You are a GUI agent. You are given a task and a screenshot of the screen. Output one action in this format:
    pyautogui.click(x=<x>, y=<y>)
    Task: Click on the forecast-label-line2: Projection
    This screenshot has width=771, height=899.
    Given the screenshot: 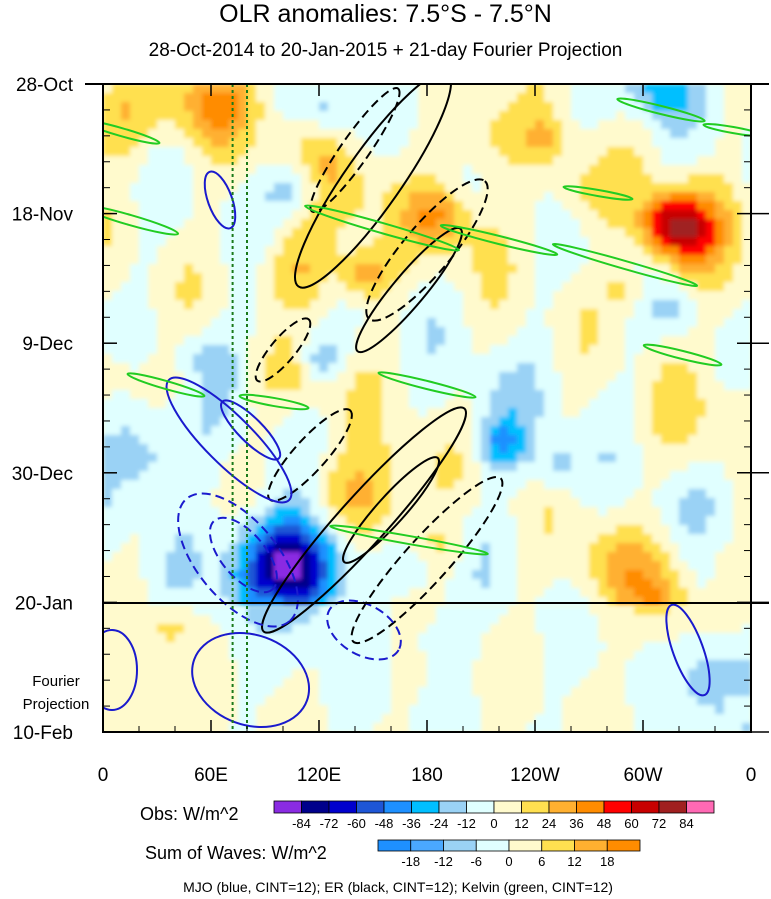 What is the action you would take?
    pyautogui.click(x=56, y=704)
    